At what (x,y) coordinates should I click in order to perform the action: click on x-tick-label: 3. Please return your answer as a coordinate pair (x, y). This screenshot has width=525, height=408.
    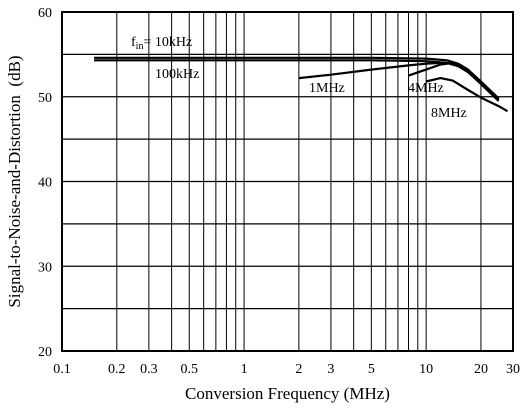
    Looking at the image, I should click on (330, 369).